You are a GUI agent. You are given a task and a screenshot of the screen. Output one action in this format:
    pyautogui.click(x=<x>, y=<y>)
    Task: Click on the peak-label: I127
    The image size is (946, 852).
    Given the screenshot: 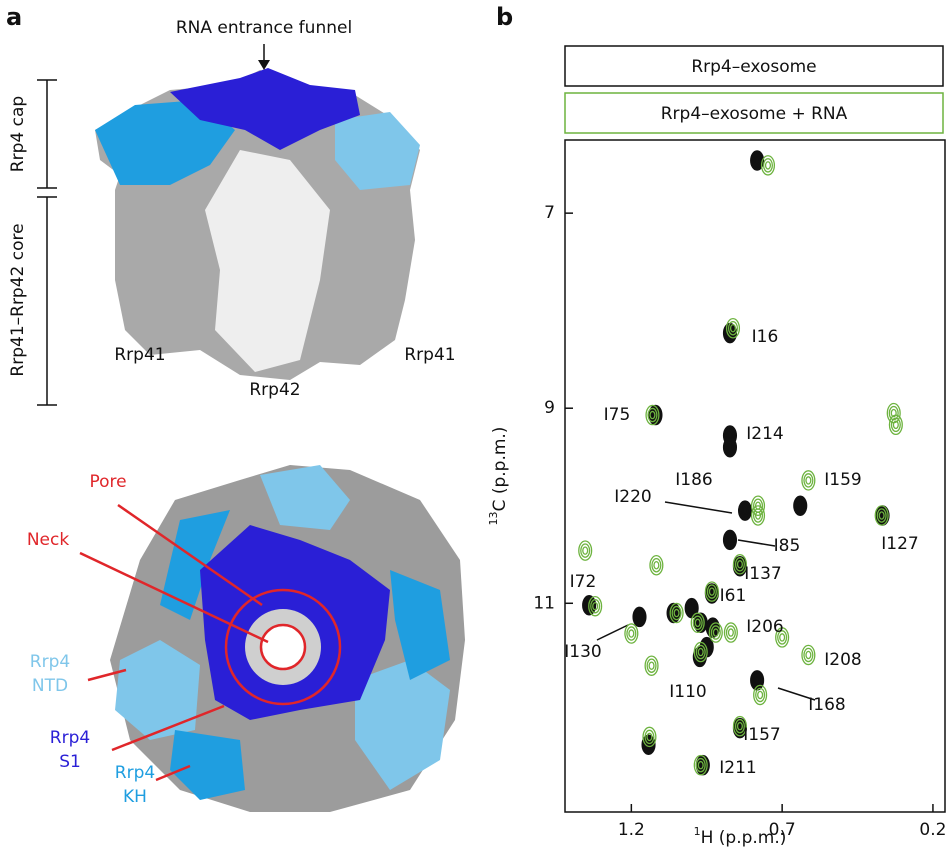 What is the action you would take?
    pyautogui.click(x=899, y=544)
    